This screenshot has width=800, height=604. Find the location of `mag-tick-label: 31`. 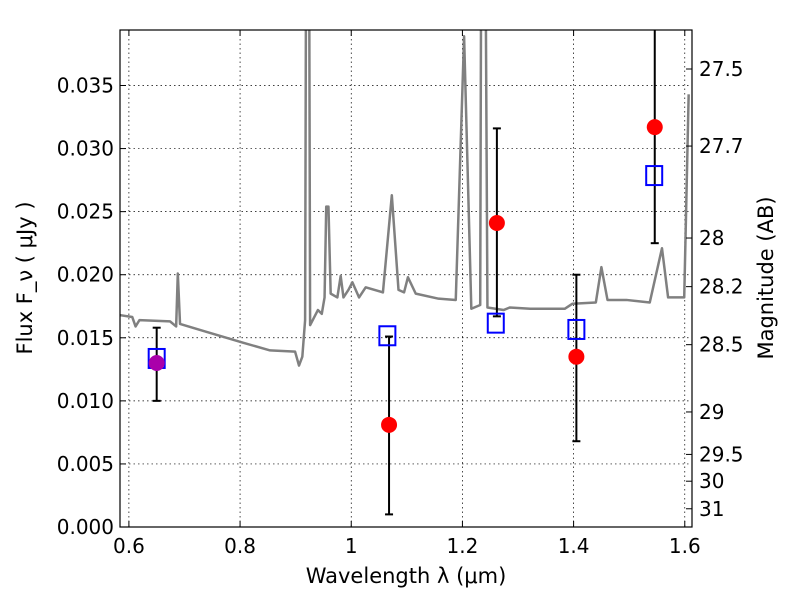

mag-tick-label: 31 is located at coordinates (711, 509).